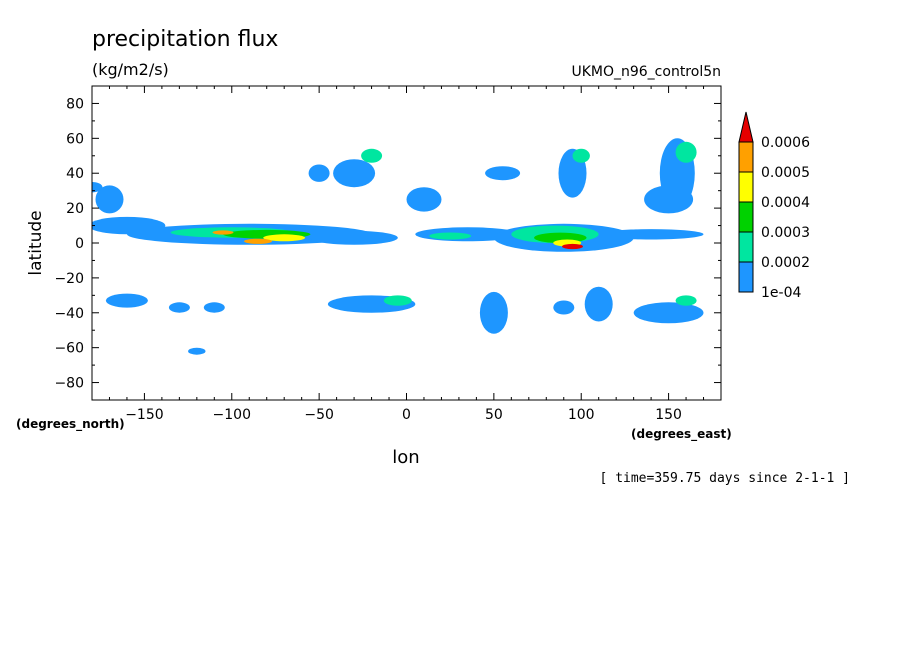  Describe the element at coordinates (232, 415) in the screenshot. I see `x-tick-label-1: −100` at that location.